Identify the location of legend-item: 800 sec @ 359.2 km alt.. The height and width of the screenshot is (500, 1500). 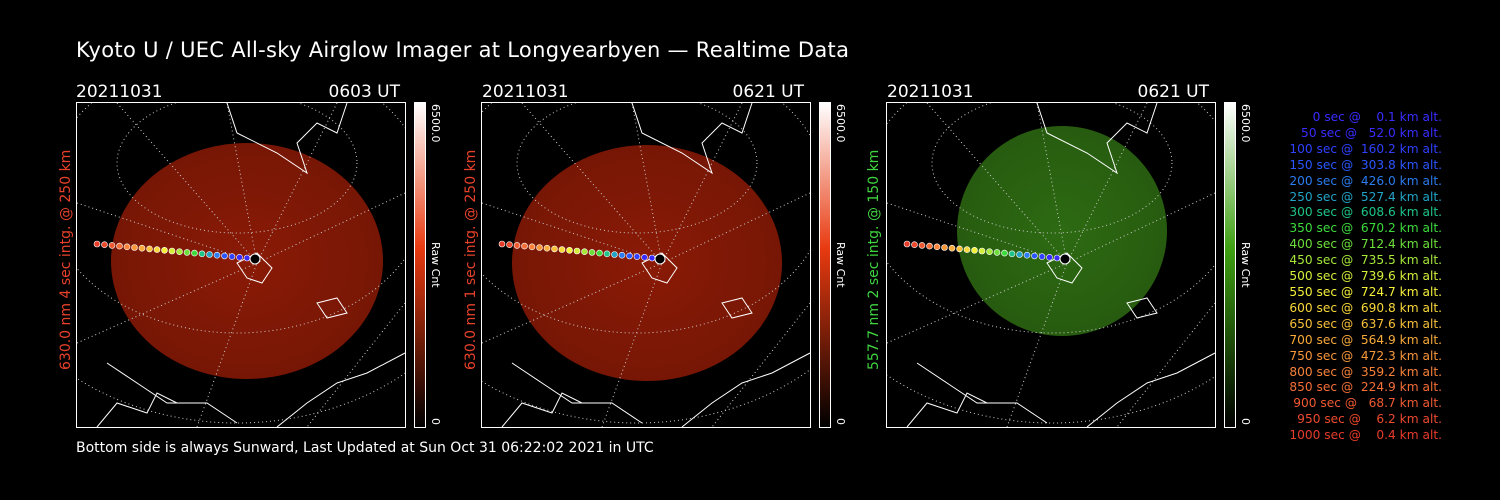
(1363, 371).